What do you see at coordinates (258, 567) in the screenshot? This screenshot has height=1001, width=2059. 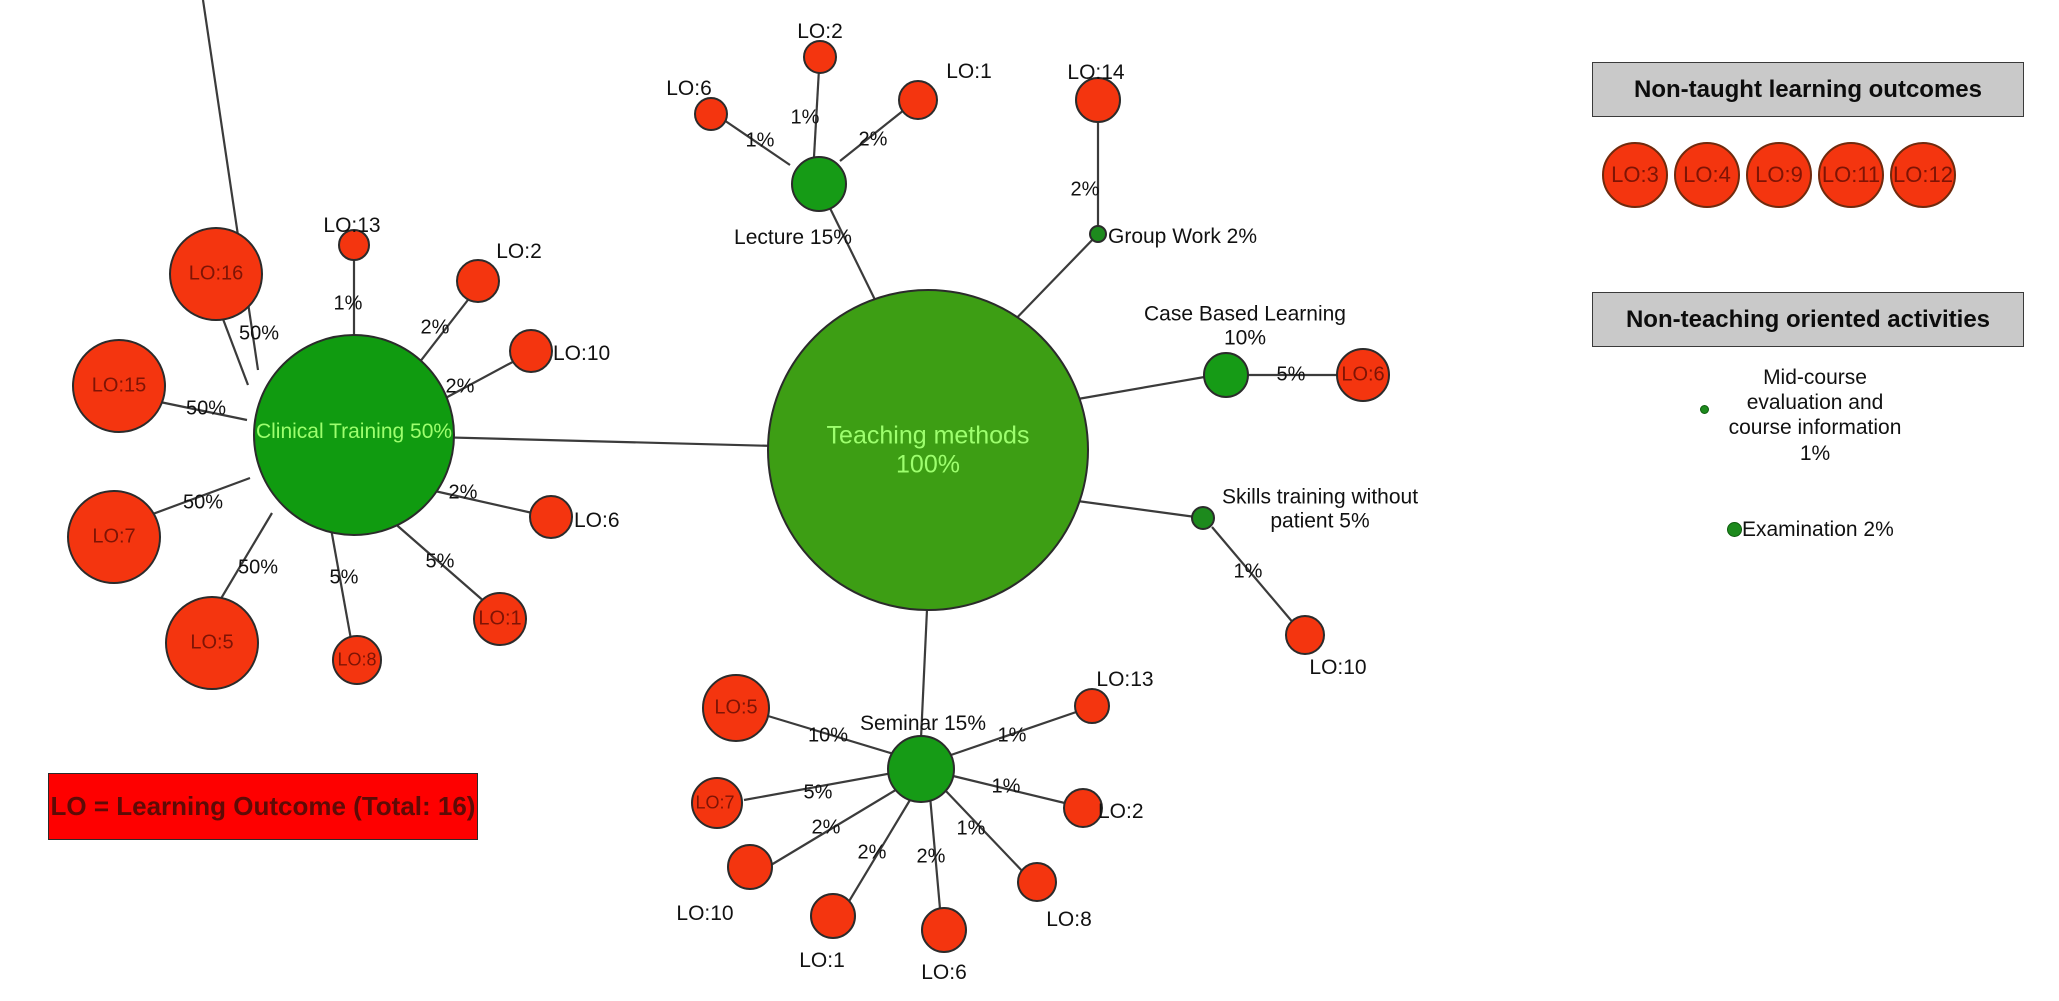 I see `weight-ct-lo5: 50%` at bounding box center [258, 567].